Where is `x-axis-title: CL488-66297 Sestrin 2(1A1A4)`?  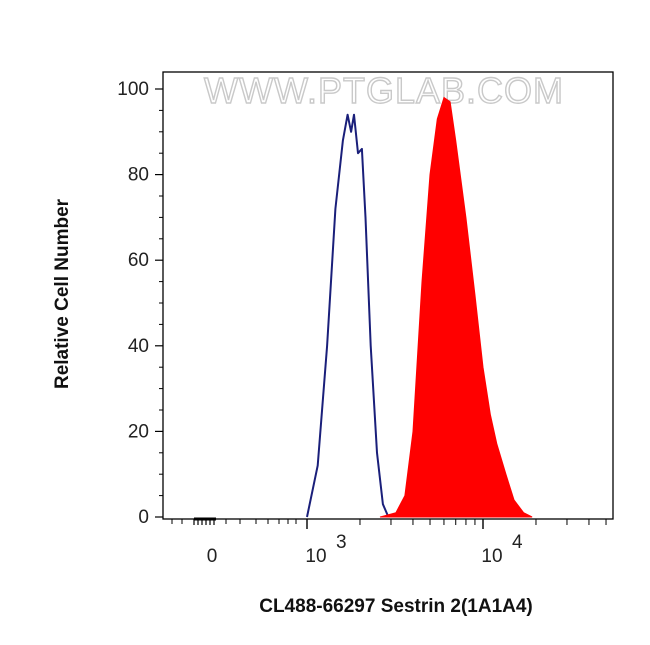 x-axis-title: CL488-66297 Sestrin 2(1A1A4) is located at coordinates (396, 606).